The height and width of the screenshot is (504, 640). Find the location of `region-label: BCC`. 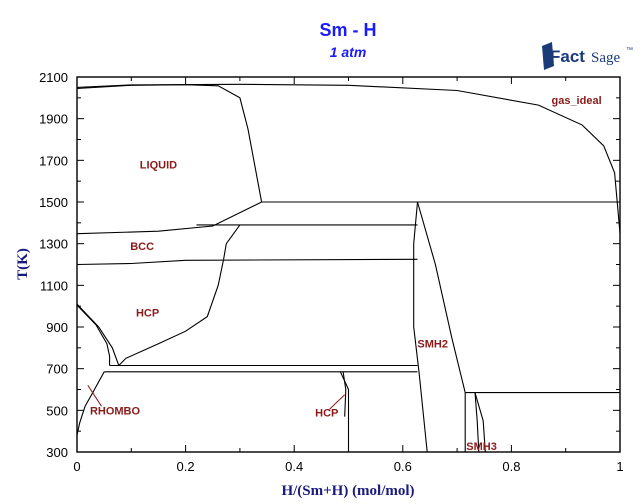

region-label: BCC is located at coordinates (142, 247).